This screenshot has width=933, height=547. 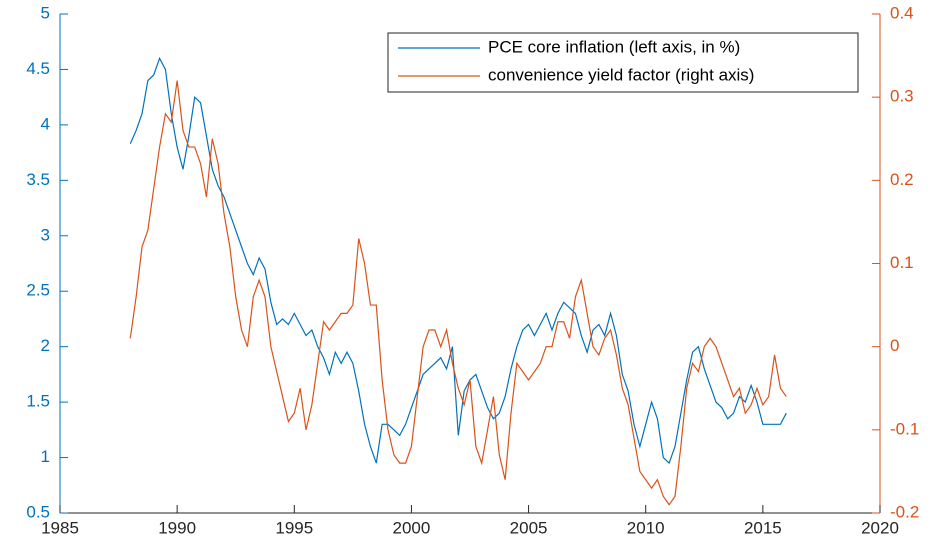 What do you see at coordinates (45, 345) in the screenshot?
I see `y-tick-label: 2` at bounding box center [45, 345].